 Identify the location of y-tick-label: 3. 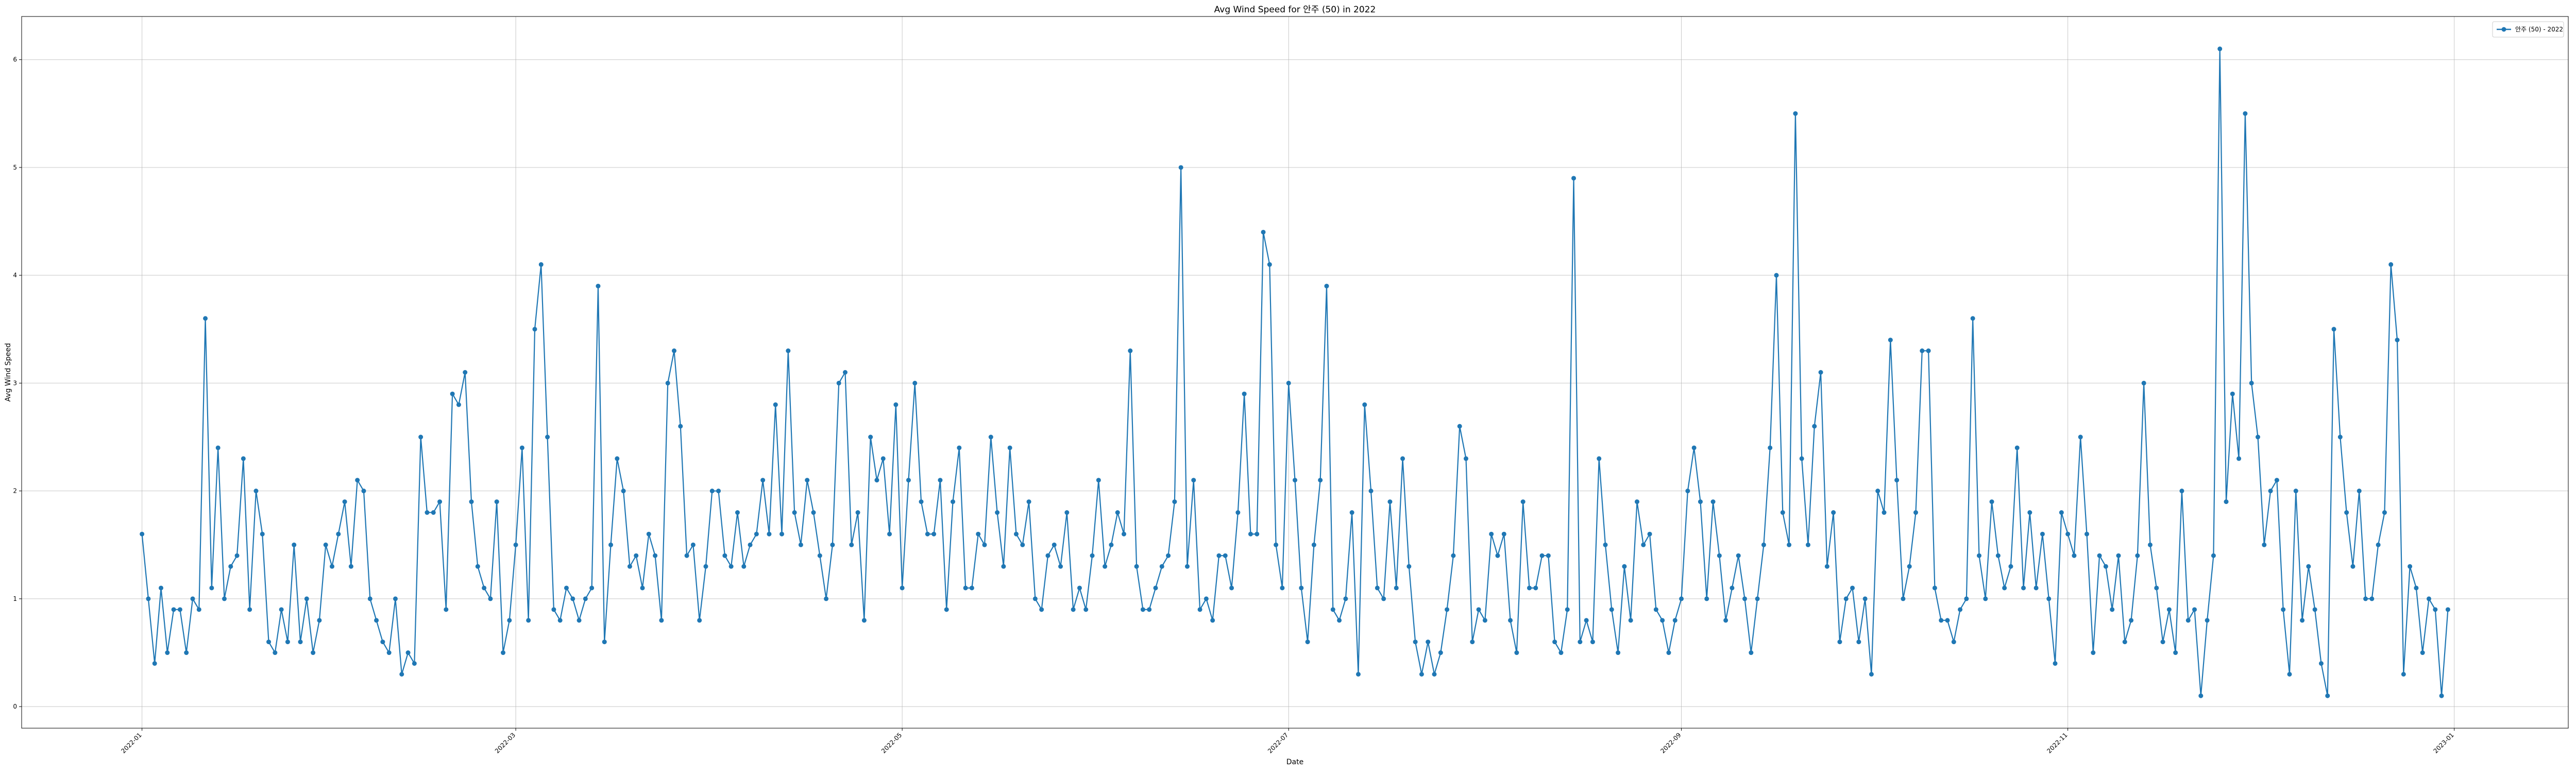
(15, 382).